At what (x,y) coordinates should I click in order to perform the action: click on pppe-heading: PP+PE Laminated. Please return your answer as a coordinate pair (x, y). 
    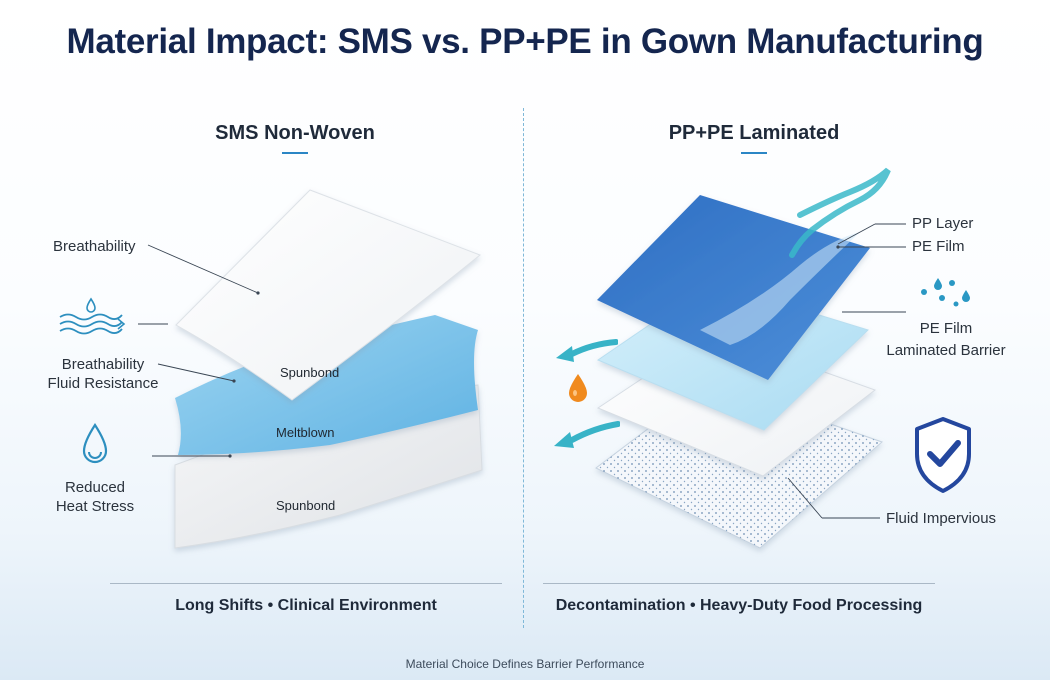
    Looking at the image, I should click on (754, 133).